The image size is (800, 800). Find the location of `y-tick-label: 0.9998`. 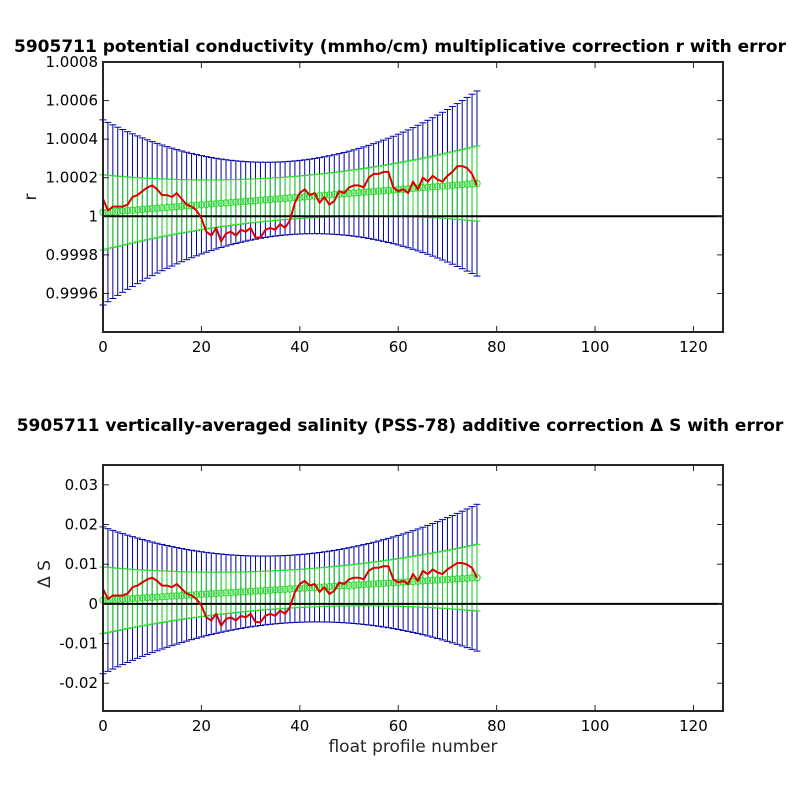

y-tick-label: 0.9998 is located at coordinates (72, 255).